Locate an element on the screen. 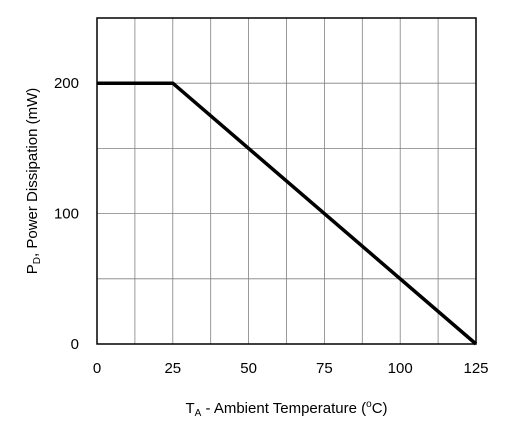 This screenshot has height=440, width=512. y-tick-label: 200 is located at coordinates (66, 83).